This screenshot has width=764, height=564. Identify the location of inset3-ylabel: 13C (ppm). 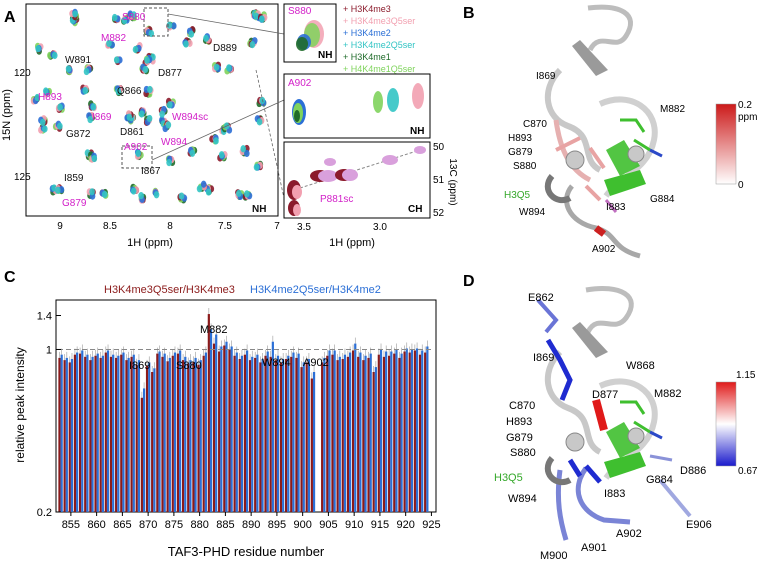
(452, 181).